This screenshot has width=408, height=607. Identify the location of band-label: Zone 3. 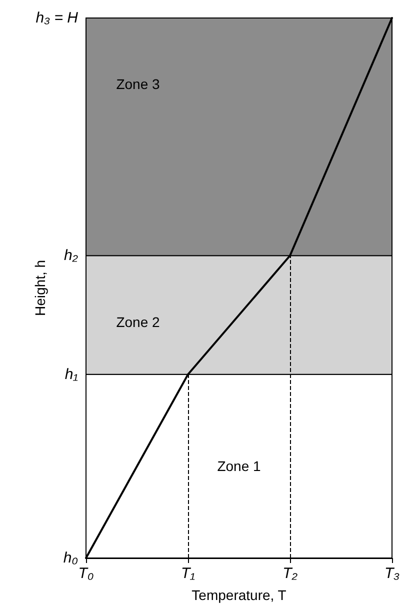
(138, 84).